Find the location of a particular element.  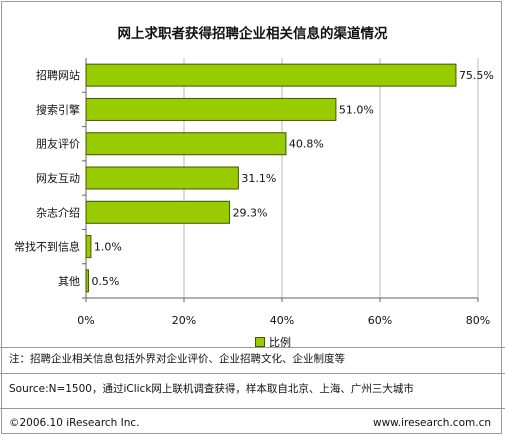

data-label: 0.5% is located at coordinates (105, 281).